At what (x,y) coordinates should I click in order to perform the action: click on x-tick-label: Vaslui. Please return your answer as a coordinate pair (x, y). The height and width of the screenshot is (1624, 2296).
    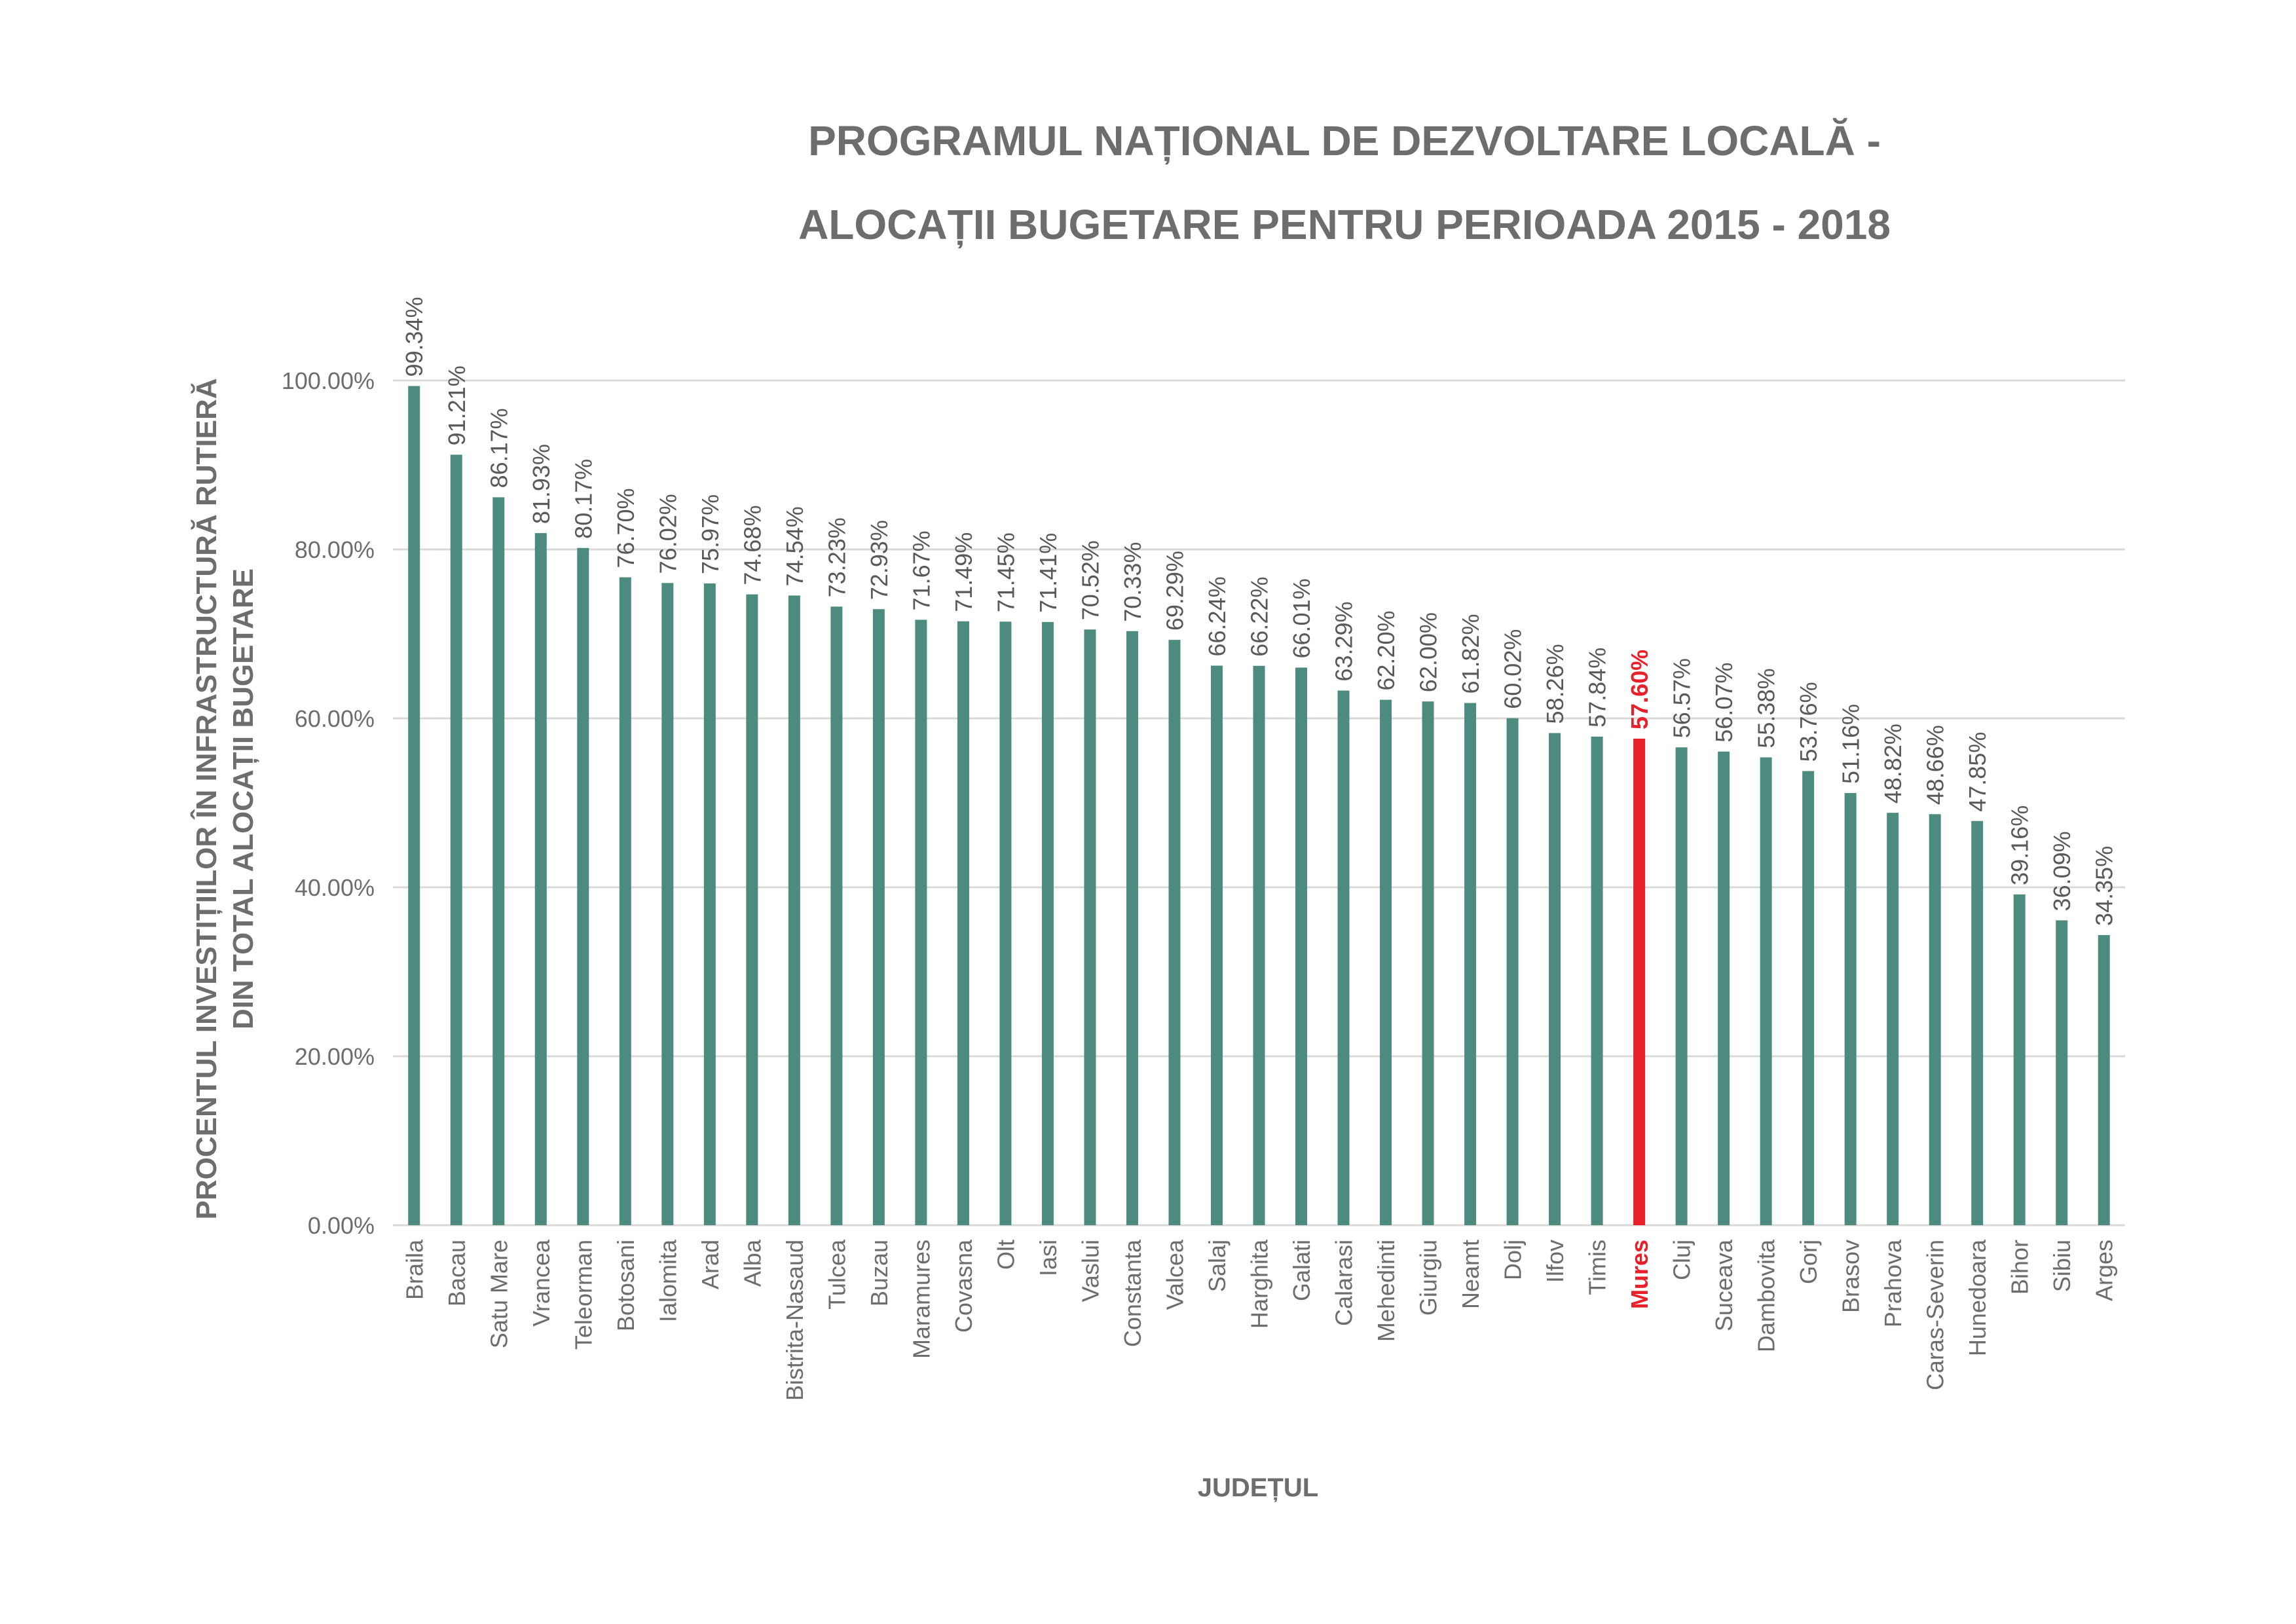
    Looking at the image, I should click on (1090, 1271).